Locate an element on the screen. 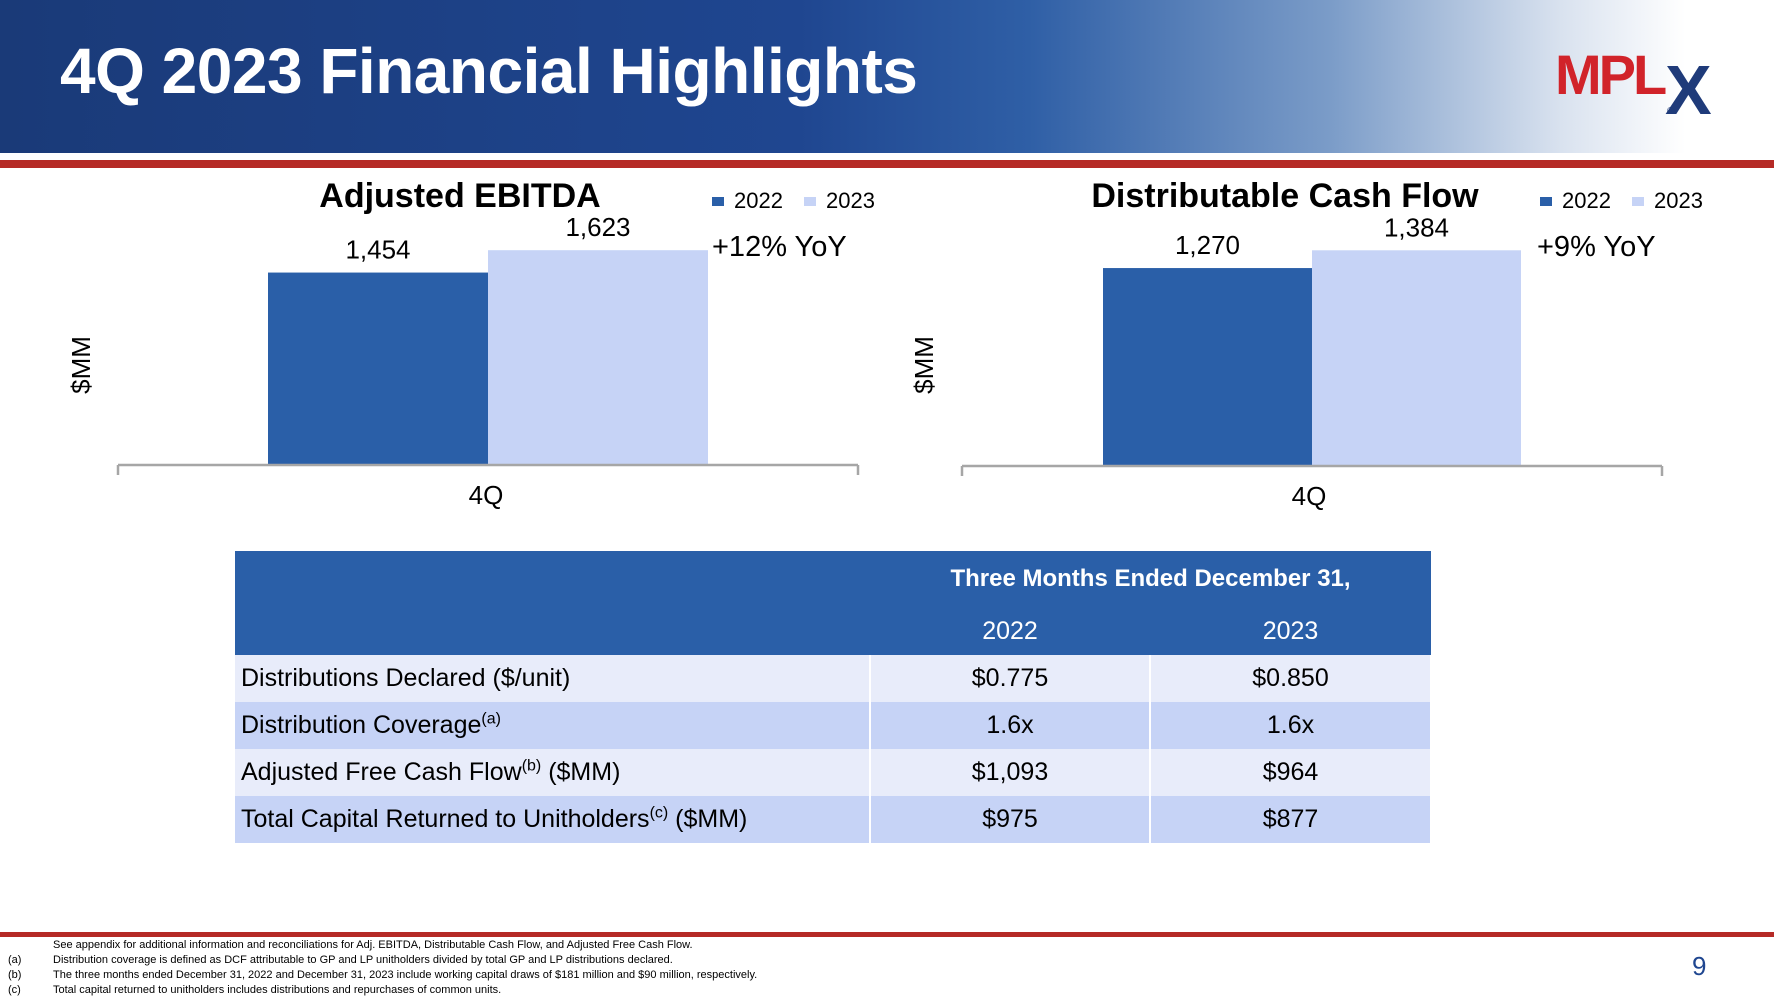 The image size is (1774, 998). cell-2022: 1.6x is located at coordinates (1010, 725).